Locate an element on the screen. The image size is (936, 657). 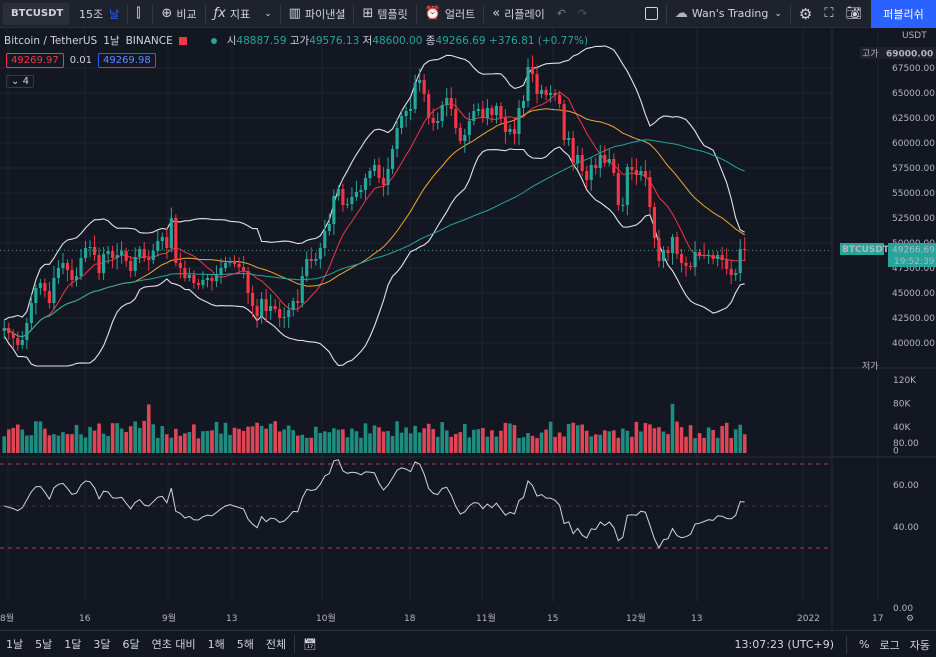
save-layout-button: ☁ Wan's Trading ⌄ is located at coordinates (728, 14).